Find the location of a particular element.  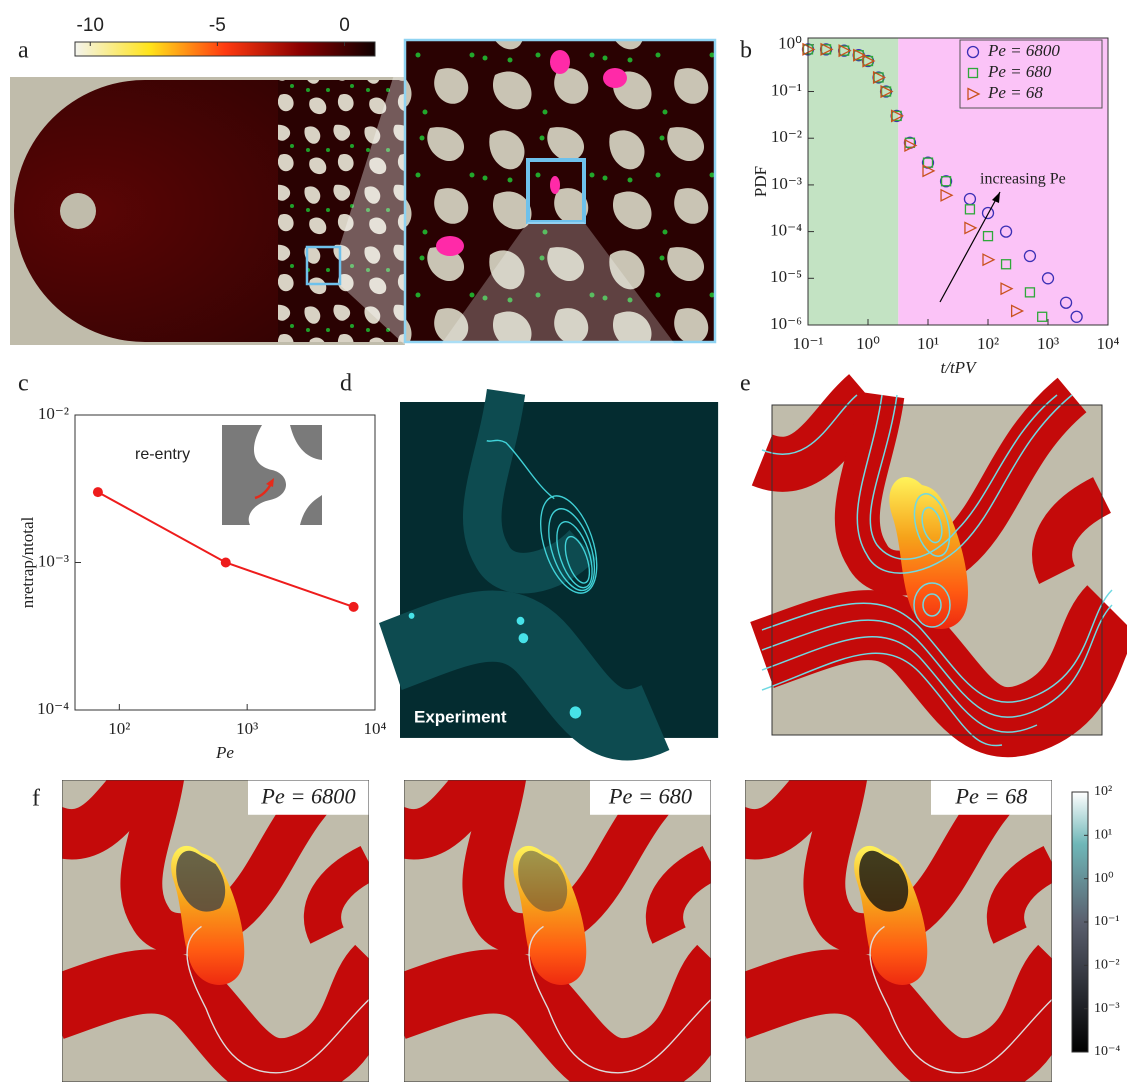

panel-title: Pe = 6800 is located at coordinates (307, 795).